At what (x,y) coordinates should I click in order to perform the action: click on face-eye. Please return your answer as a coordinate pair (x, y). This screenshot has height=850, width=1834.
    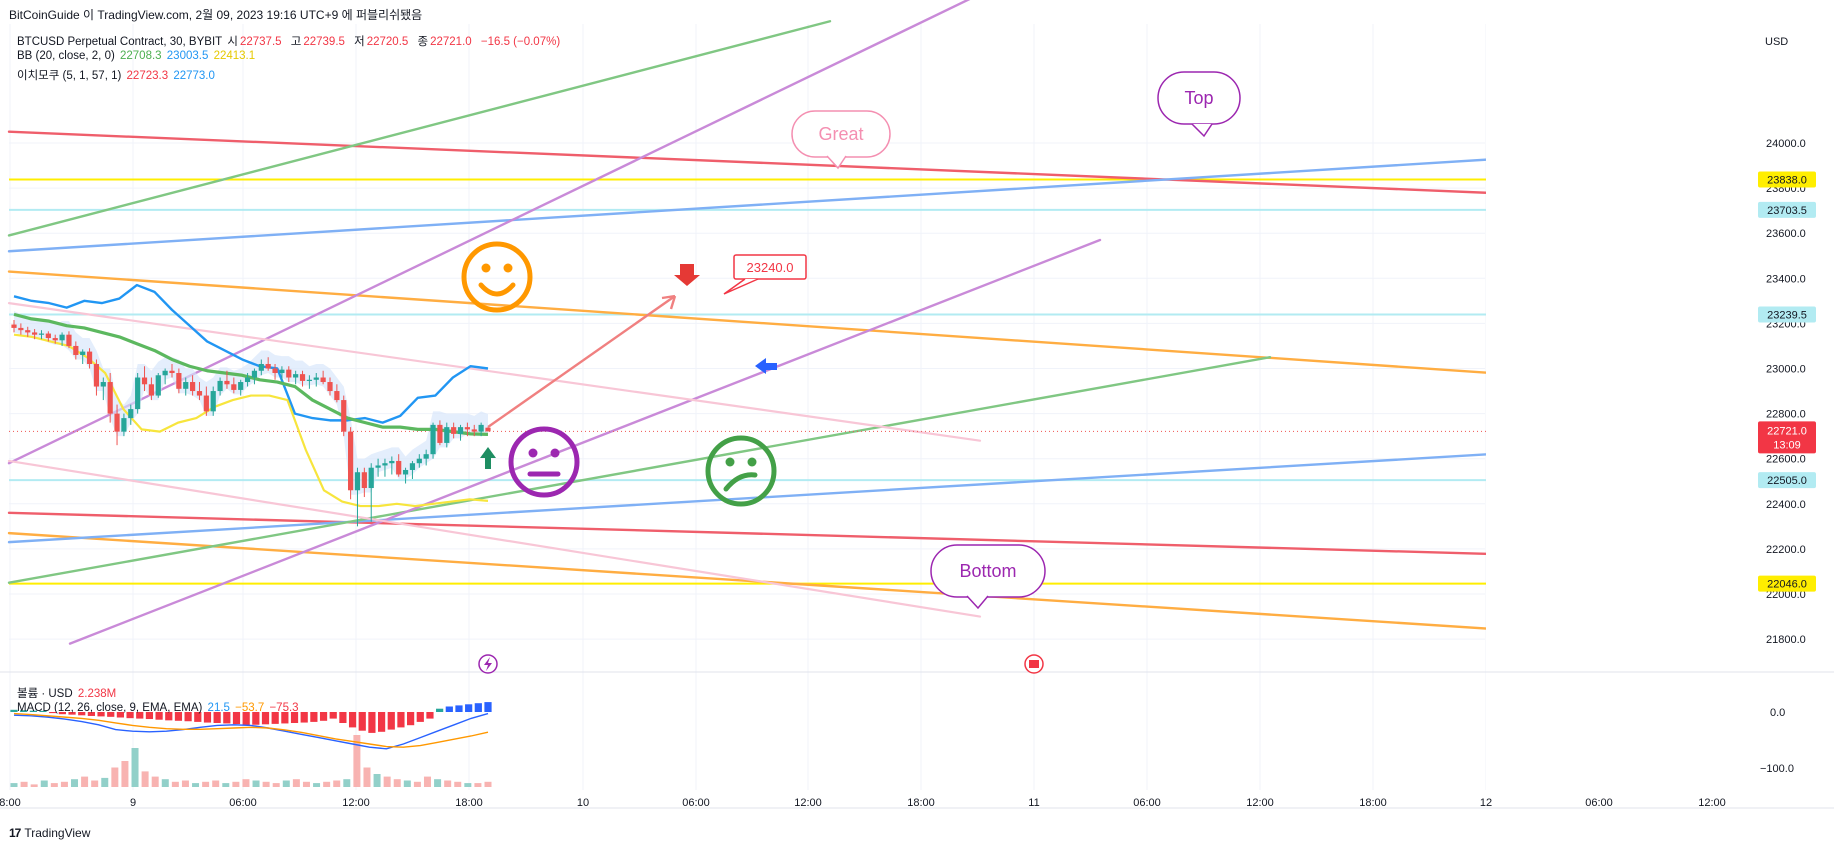
    Looking at the image, I should click on (730, 462).